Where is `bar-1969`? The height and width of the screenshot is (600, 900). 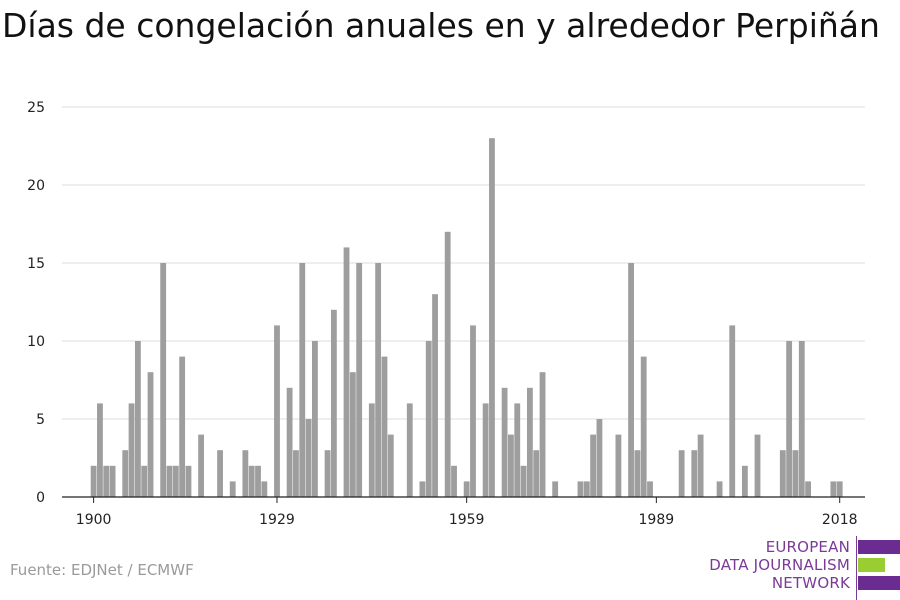
bar-1969 is located at coordinates (529, 442).